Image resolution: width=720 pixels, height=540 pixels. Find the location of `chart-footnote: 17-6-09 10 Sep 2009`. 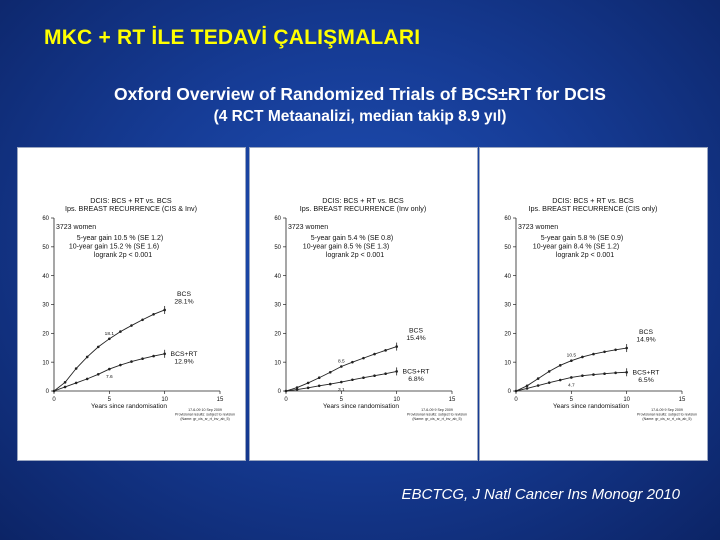

chart-footnote: 17-6-09 10 Sep 2009 is located at coordinates (205, 410).